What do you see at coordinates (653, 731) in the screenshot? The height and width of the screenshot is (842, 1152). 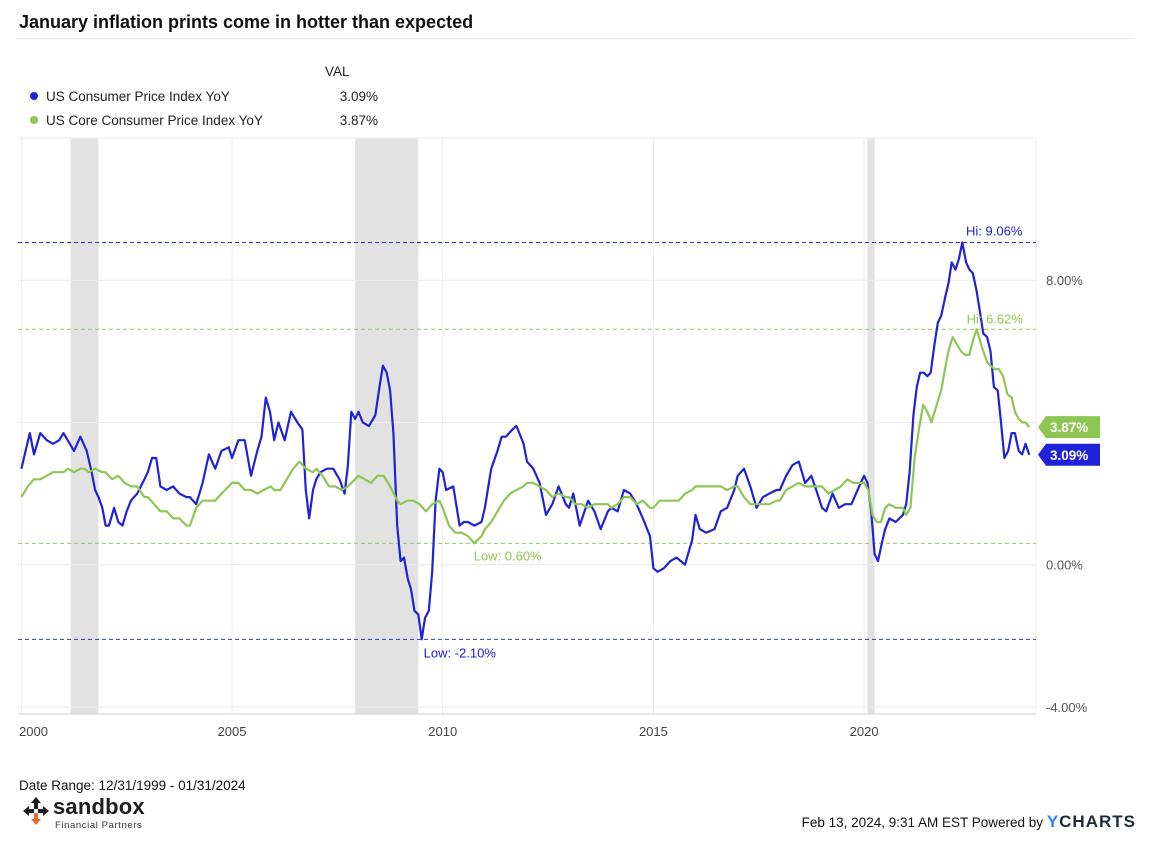 I see `x-tick-label: 2015` at bounding box center [653, 731].